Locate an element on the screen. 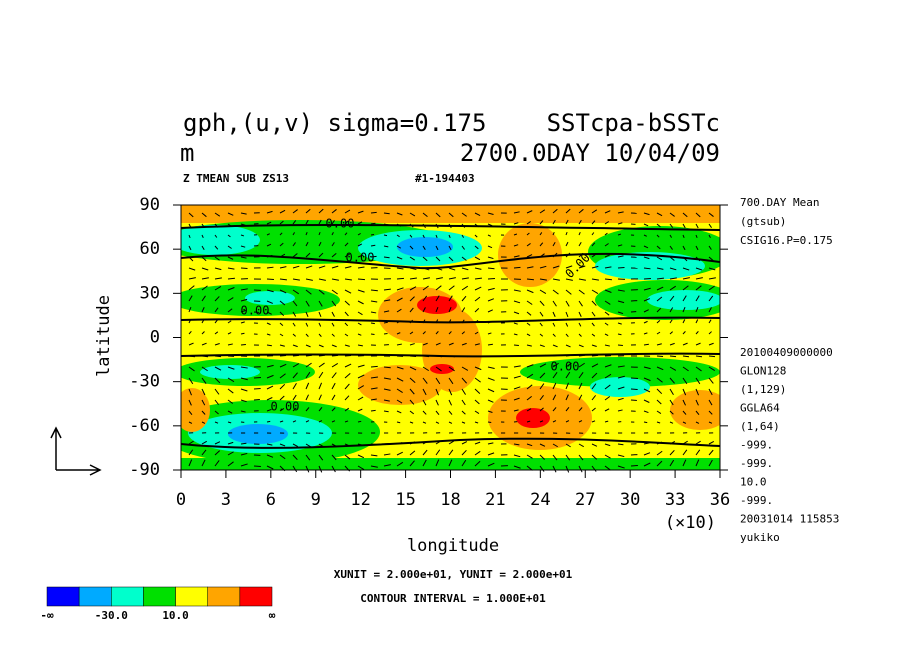 This screenshot has height=654, width=904. x-tick-label: 15 is located at coordinates (405, 500).